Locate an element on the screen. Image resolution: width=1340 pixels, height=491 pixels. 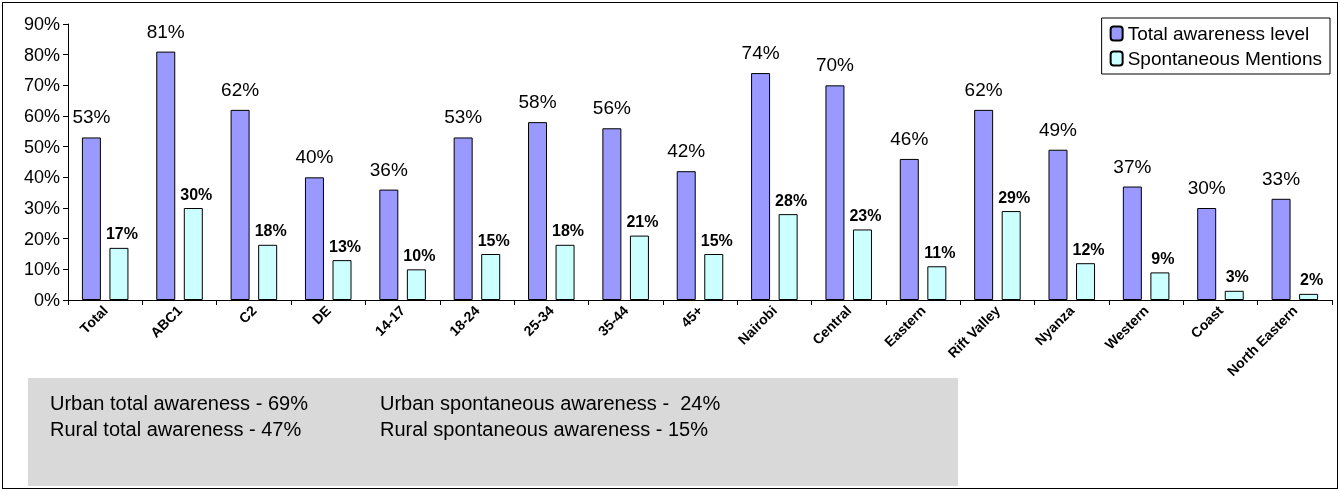
data-label: 49% is located at coordinates (1058, 129).